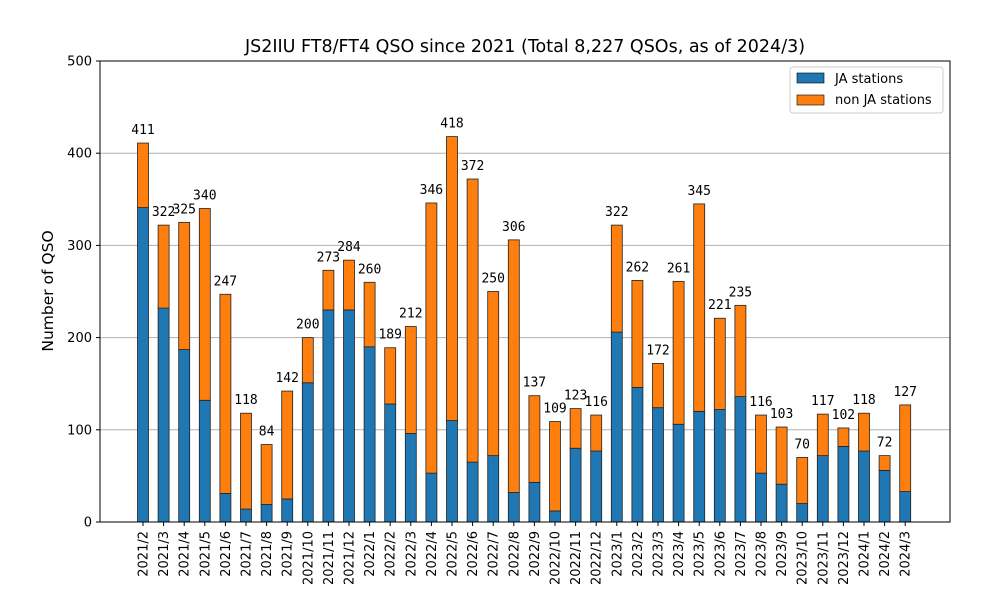  What do you see at coordinates (83, 293) in the screenshot?
I see `y-axis: 0 100 200 300 400 500` at bounding box center [83, 293].